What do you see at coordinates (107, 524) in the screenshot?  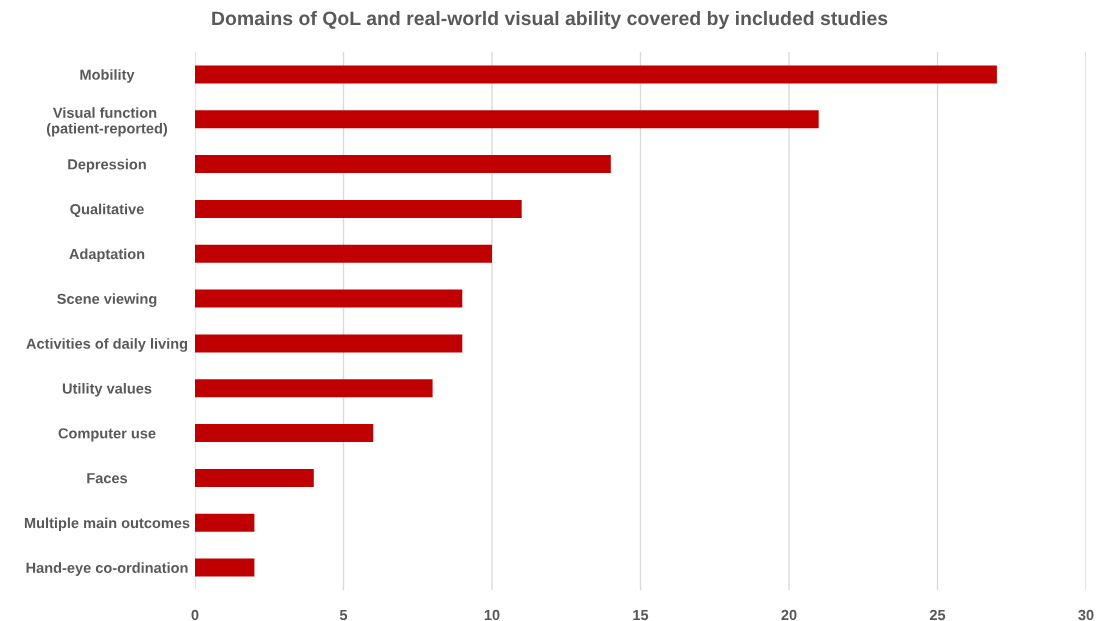 I see `y-tick-label: Multiple main outcomes` at bounding box center [107, 524].